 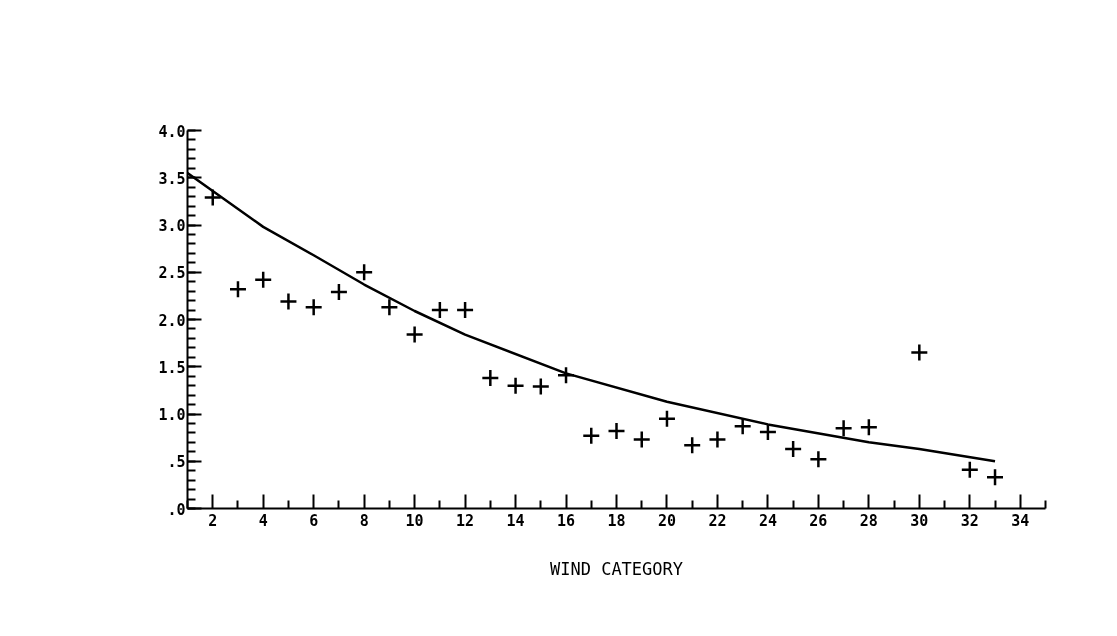 I want to click on y-tick-label: 1.5, so click(x=172, y=367).